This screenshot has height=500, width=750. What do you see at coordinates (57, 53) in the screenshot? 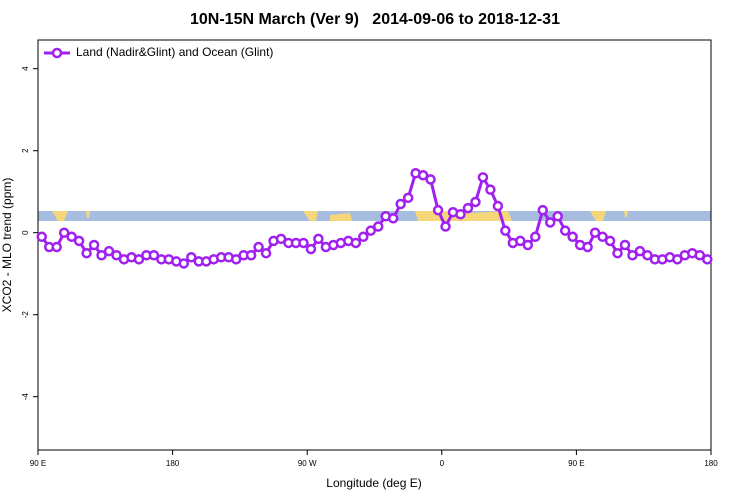
I see `legend-marker` at bounding box center [57, 53].